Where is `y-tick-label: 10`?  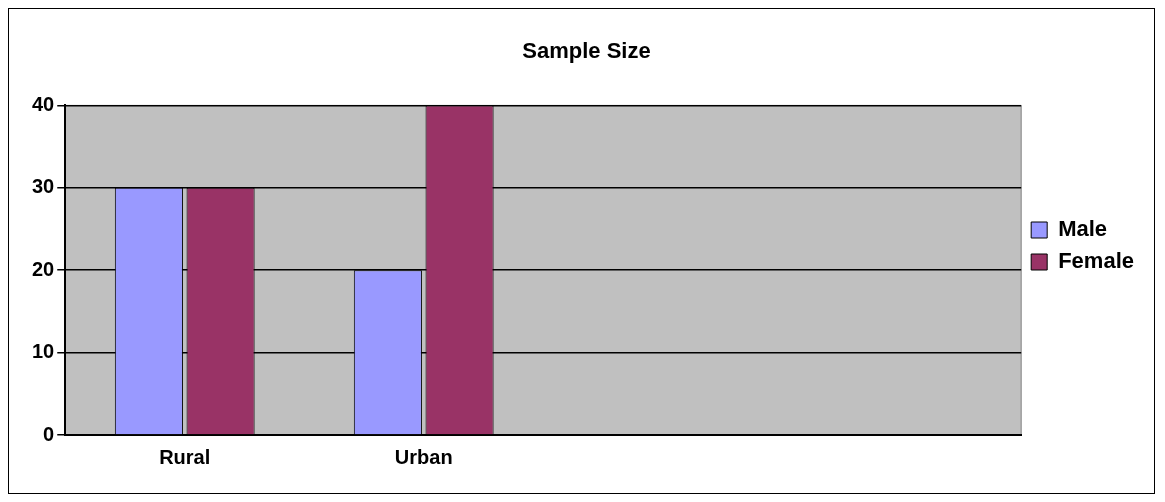 y-tick-label: 10 is located at coordinates (43, 351).